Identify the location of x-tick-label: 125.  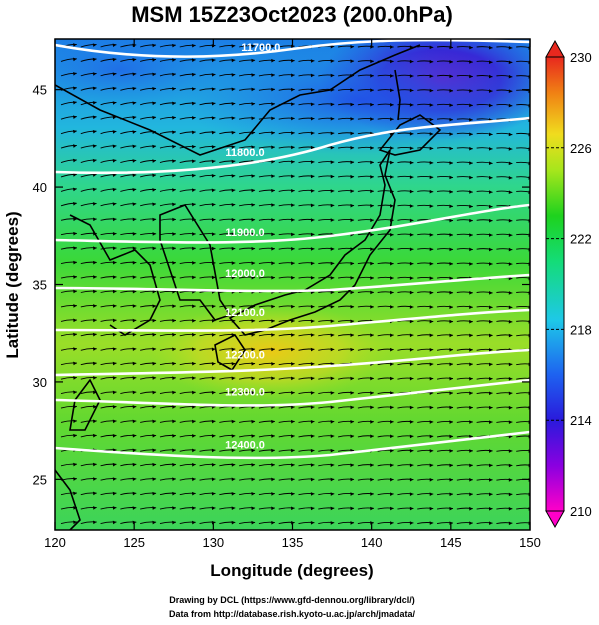
(134, 542).